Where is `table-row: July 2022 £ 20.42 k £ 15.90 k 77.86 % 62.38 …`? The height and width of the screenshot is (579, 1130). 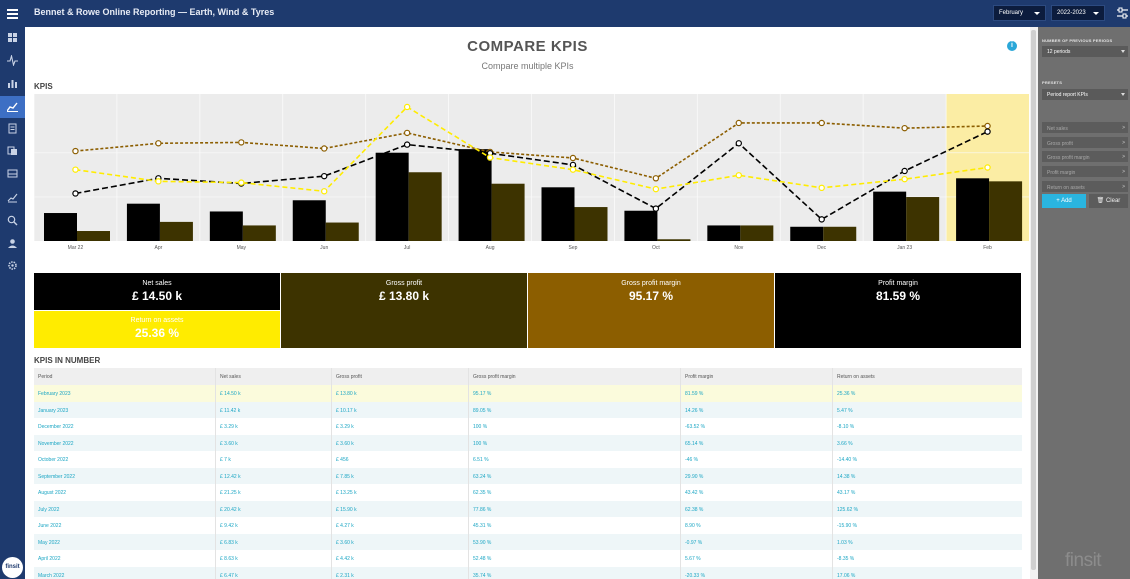
table-row: July 2022 £ 20.42 k £ 15.90 k 77.86 % 62.38 … is located at coordinates (528, 508).